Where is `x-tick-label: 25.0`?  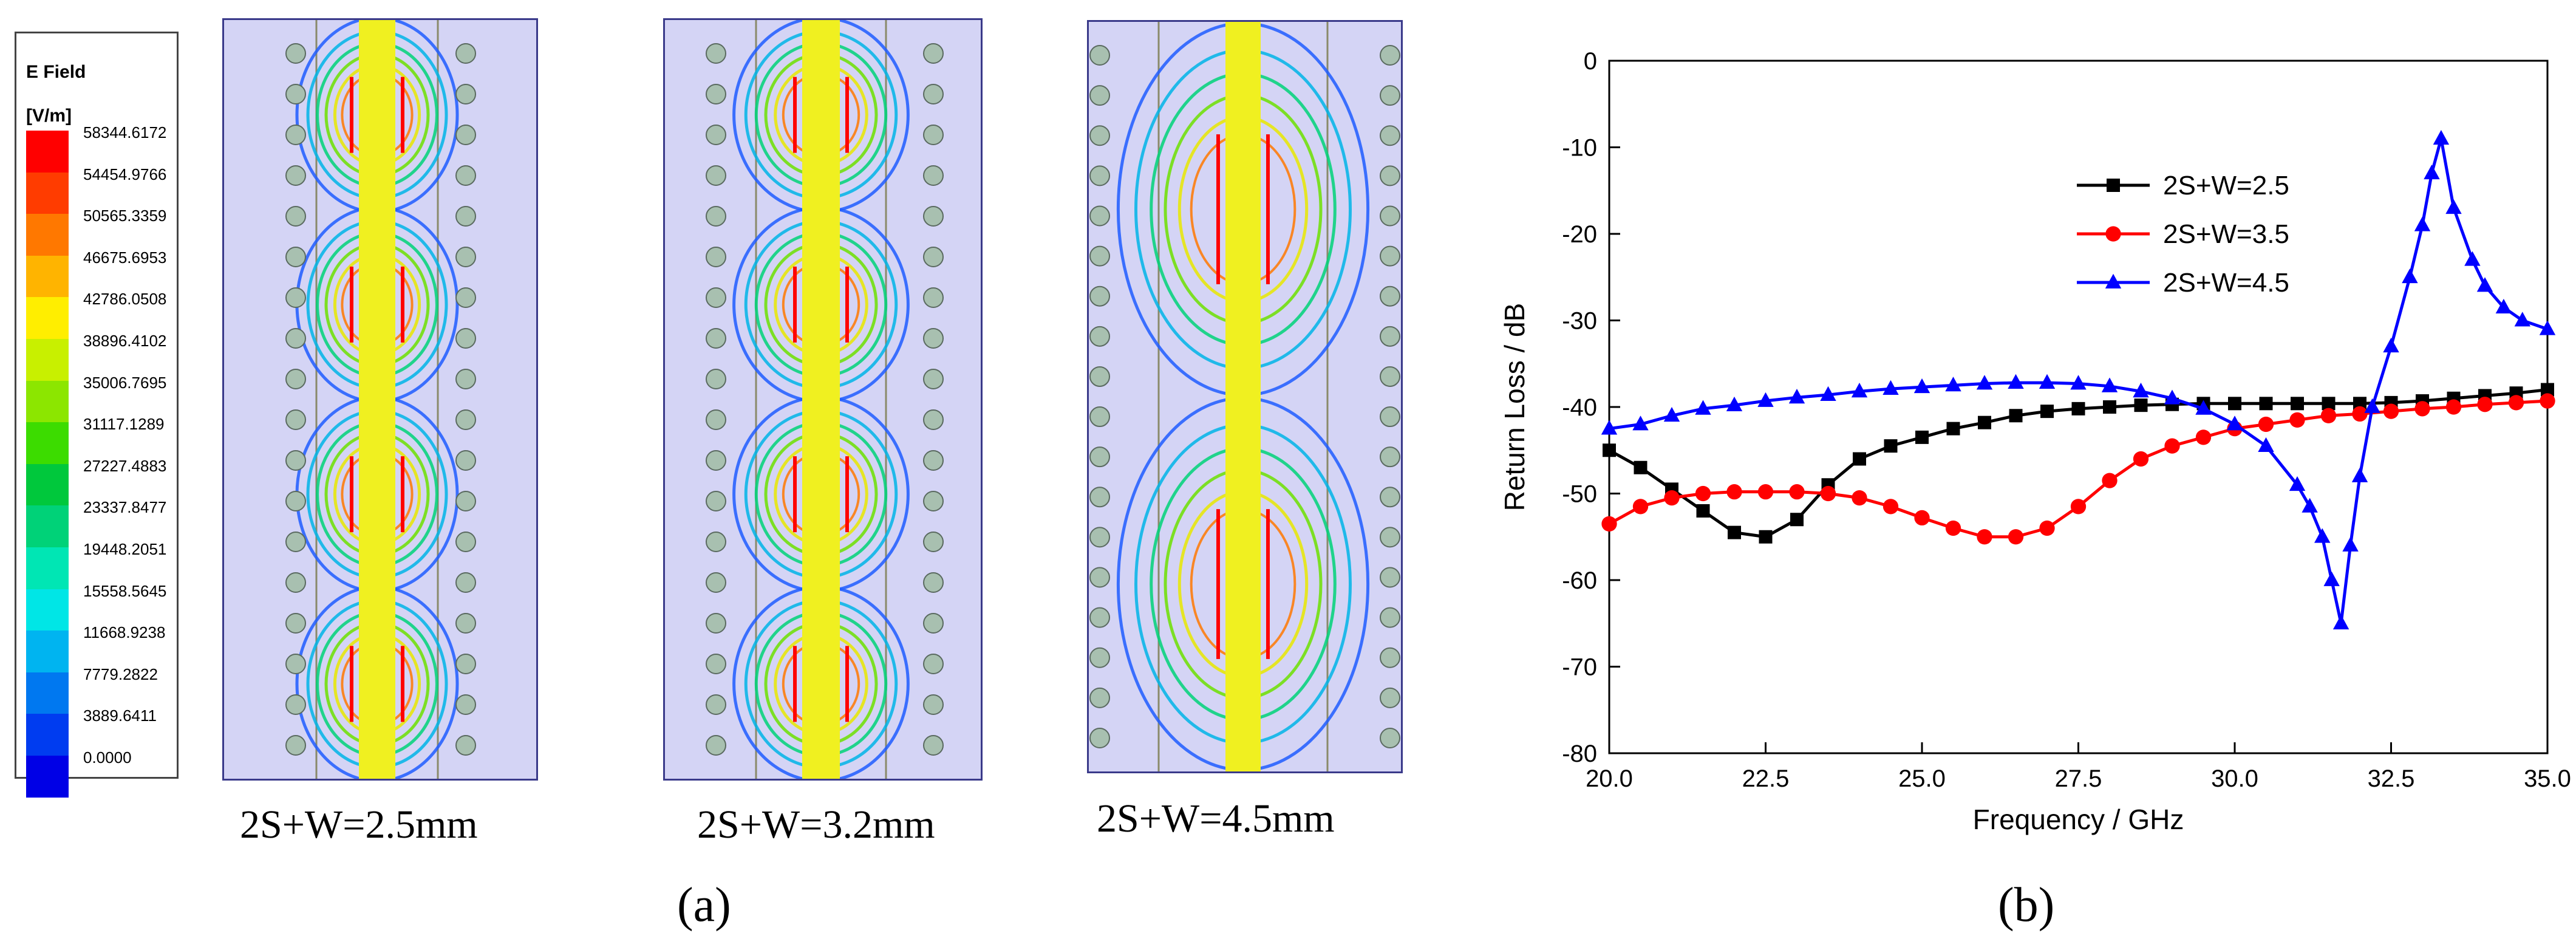
x-tick-label: 25.0 is located at coordinates (1922, 778).